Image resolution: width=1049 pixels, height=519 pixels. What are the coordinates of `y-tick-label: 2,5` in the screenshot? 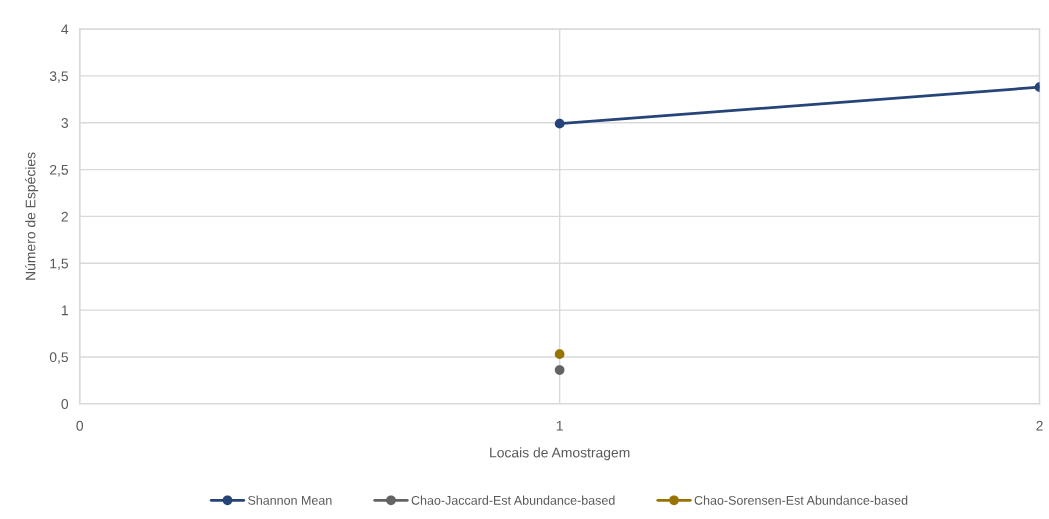 It's located at (59, 170).